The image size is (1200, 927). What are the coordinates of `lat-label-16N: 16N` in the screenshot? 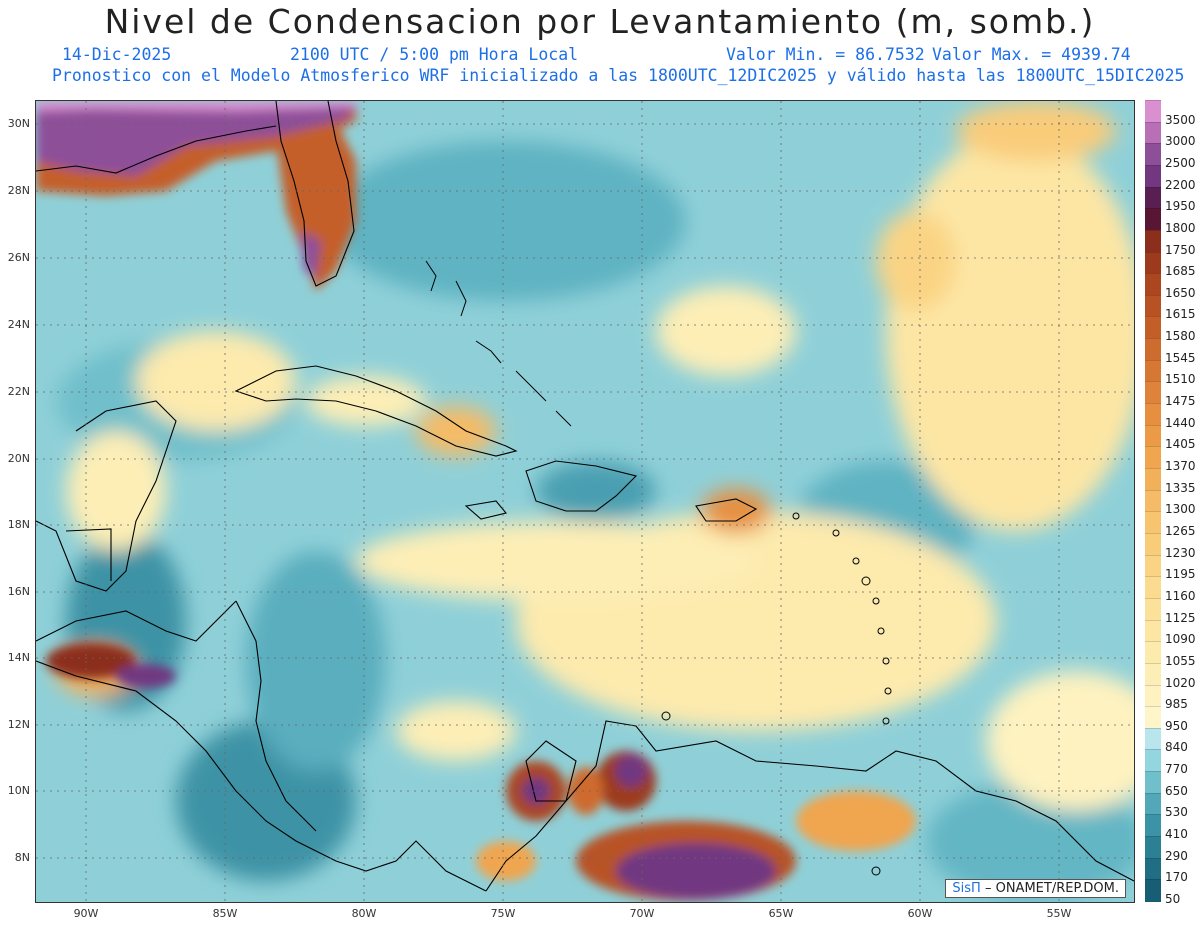 It's located at (18, 591).